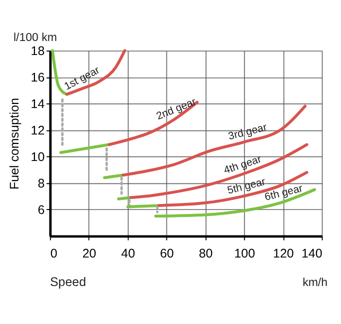 The height and width of the screenshot is (324, 341). I want to click on y-tick-label: 6, so click(41, 209).